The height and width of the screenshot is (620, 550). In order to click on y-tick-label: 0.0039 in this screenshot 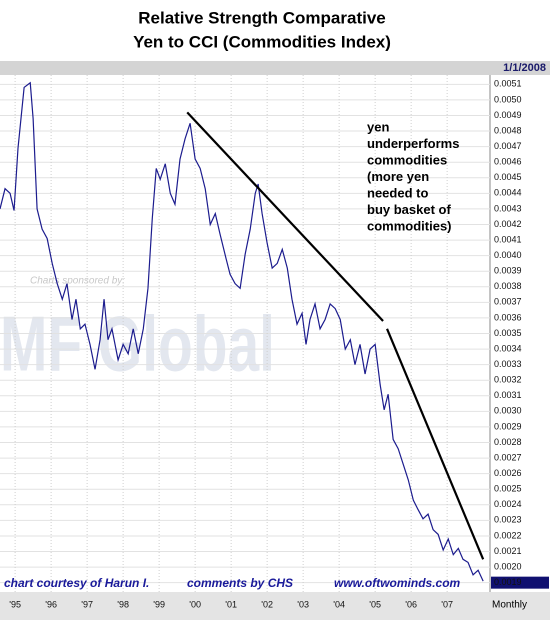, I will do `click(508, 271)`.